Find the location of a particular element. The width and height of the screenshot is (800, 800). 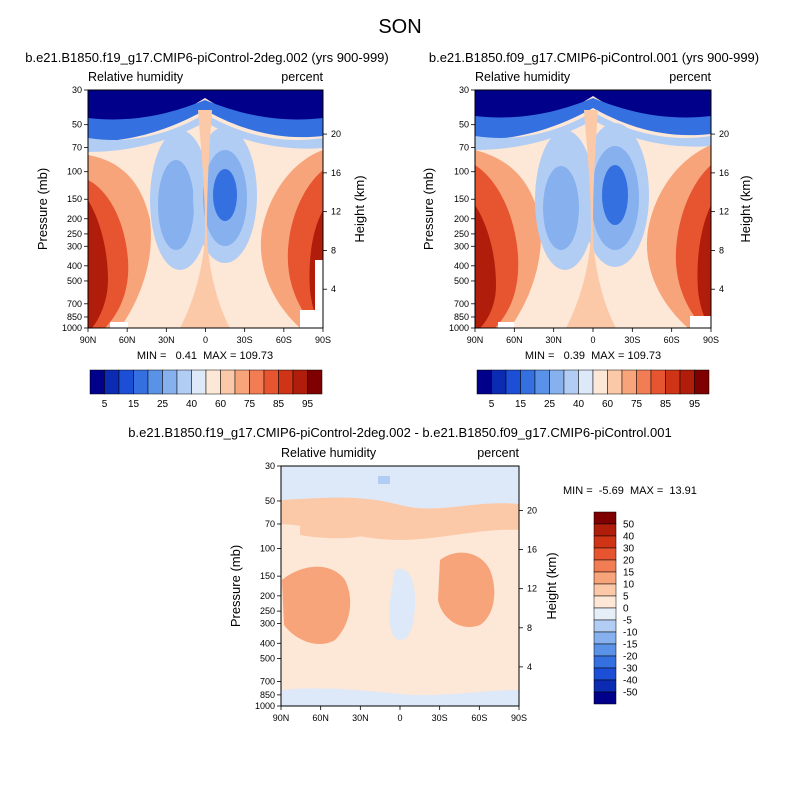

panel-a-height-label: Height (km) is located at coordinates (359, 208).